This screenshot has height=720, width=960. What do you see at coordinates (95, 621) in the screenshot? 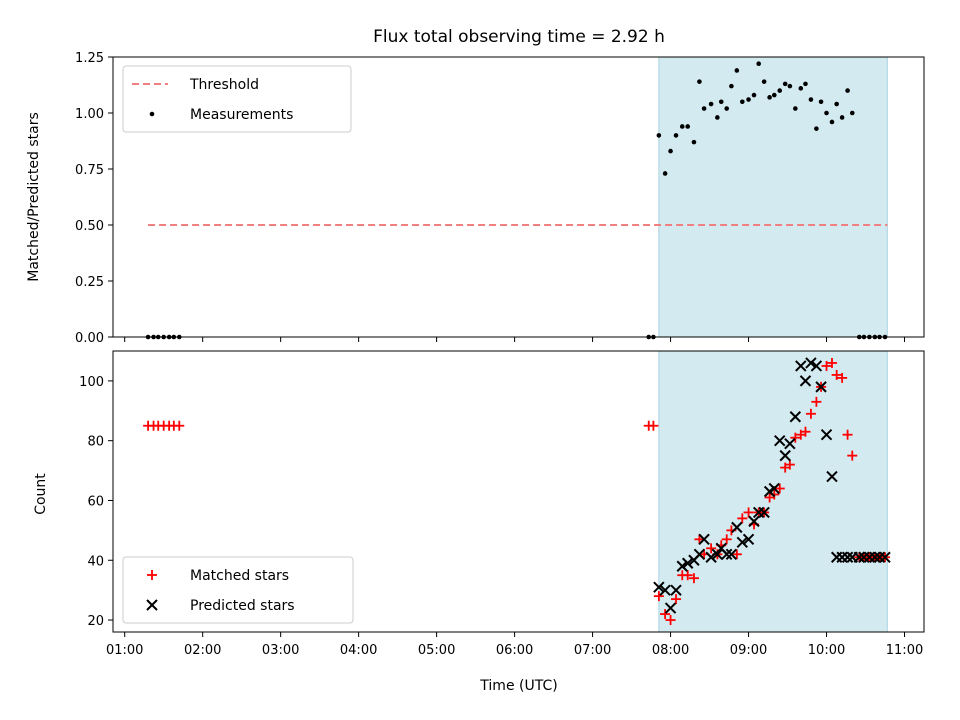
I see `panel-counts-y-tick-label: 20` at bounding box center [95, 621].